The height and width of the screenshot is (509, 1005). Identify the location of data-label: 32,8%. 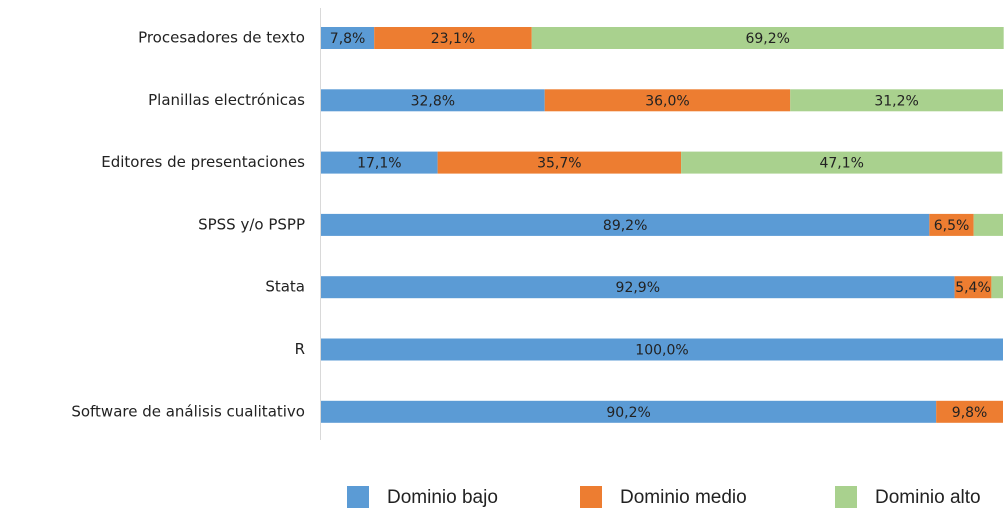
(433, 101).